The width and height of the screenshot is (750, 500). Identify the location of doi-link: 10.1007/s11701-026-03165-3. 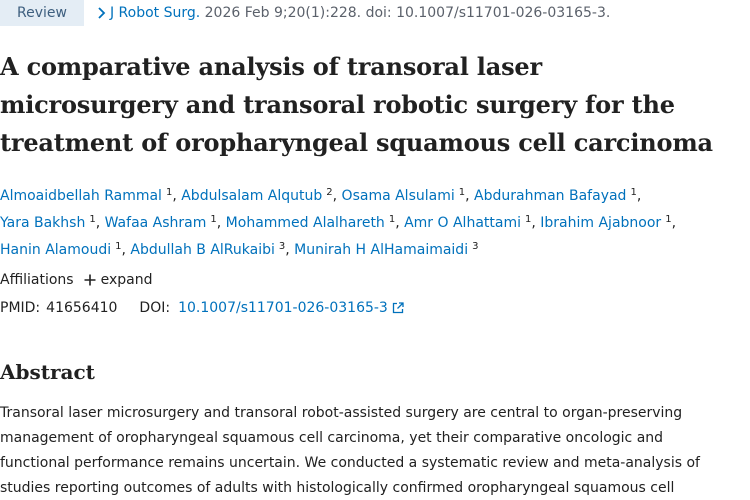
(291, 308).